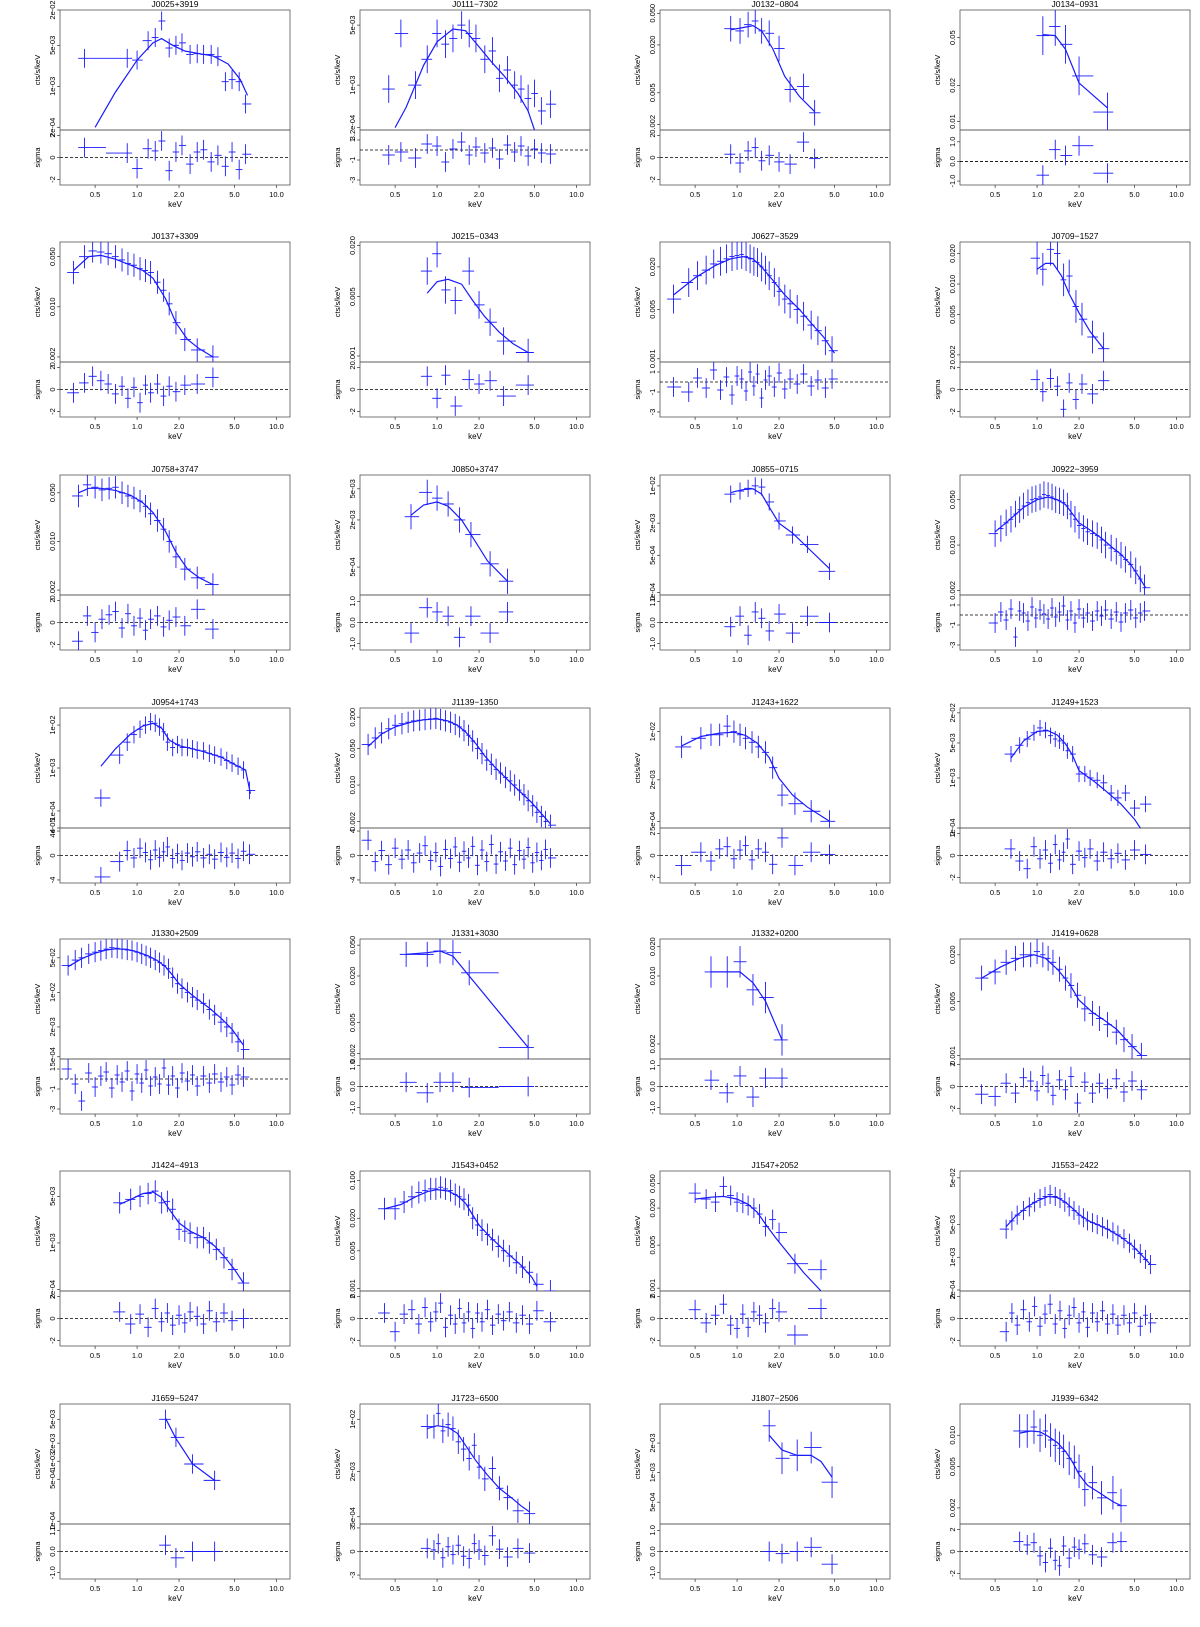  I want to click on y-tick-label: 0.050, so click(52, 256).